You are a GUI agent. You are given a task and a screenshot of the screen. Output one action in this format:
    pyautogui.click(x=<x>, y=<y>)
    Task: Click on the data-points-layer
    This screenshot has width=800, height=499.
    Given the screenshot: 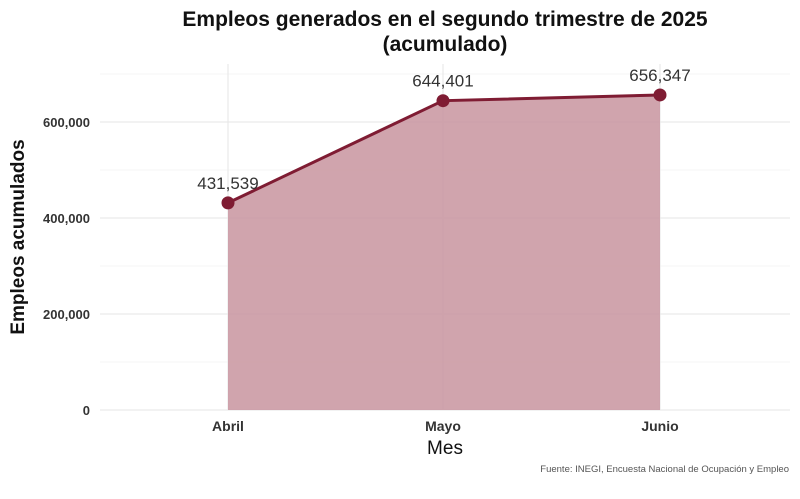 What is the action you would take?
    pyautogui.click(x=444, y=149)
    